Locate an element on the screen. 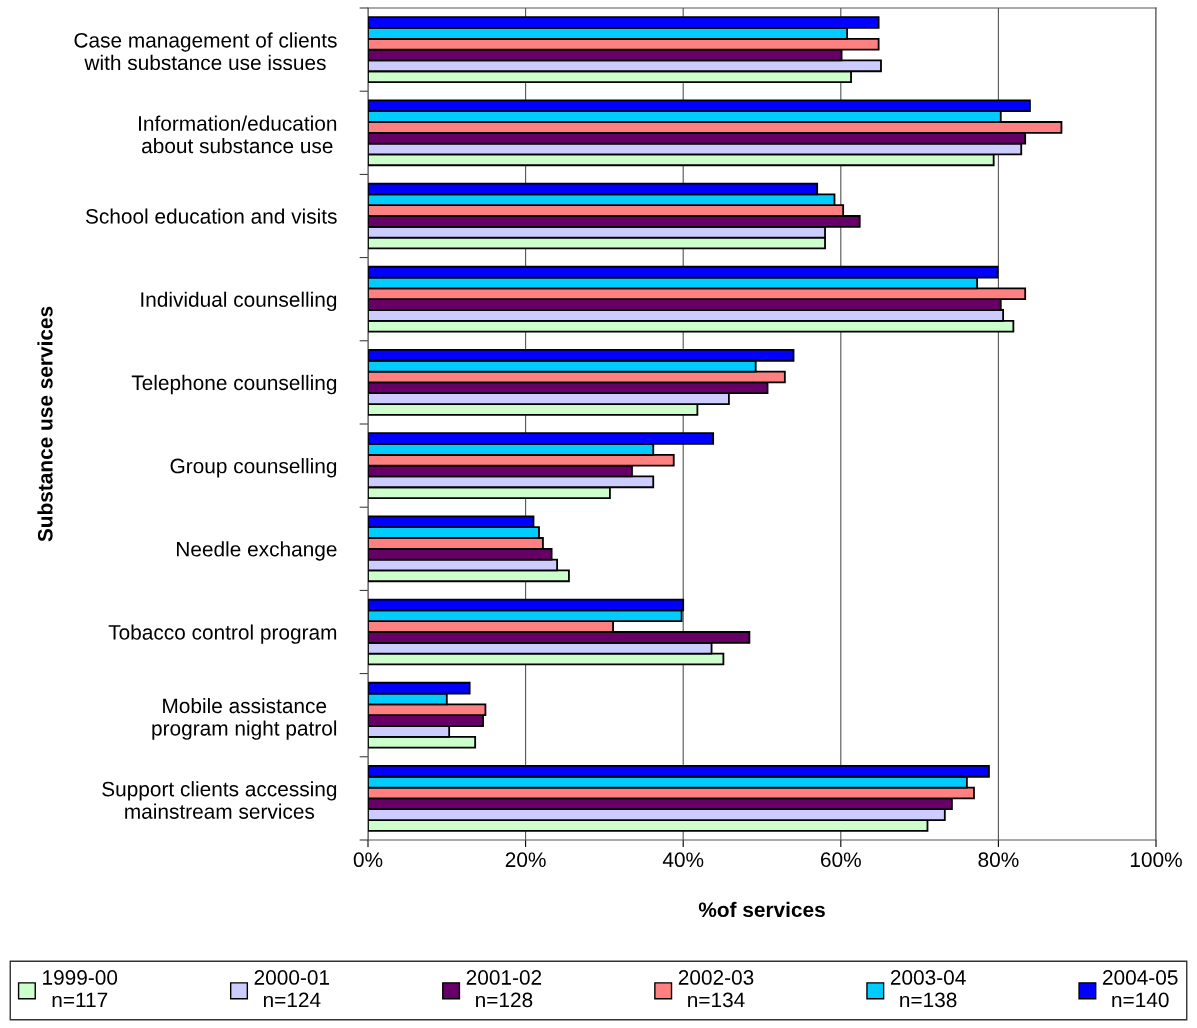 The width and height of the screenshot is (1197, 1028). legend-label: 2000-01 n=124 is located at coordinates (292, 989).